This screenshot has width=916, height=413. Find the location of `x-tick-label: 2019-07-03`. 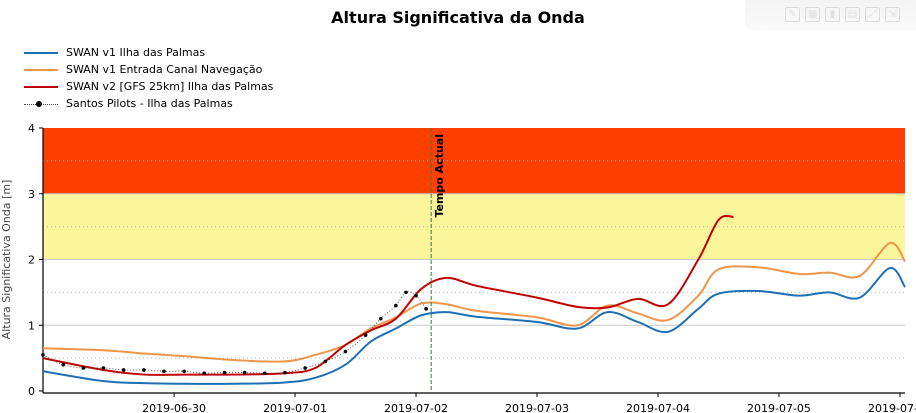

x-tick-label: 2019-07-03 is located at coordinates (537, 407).